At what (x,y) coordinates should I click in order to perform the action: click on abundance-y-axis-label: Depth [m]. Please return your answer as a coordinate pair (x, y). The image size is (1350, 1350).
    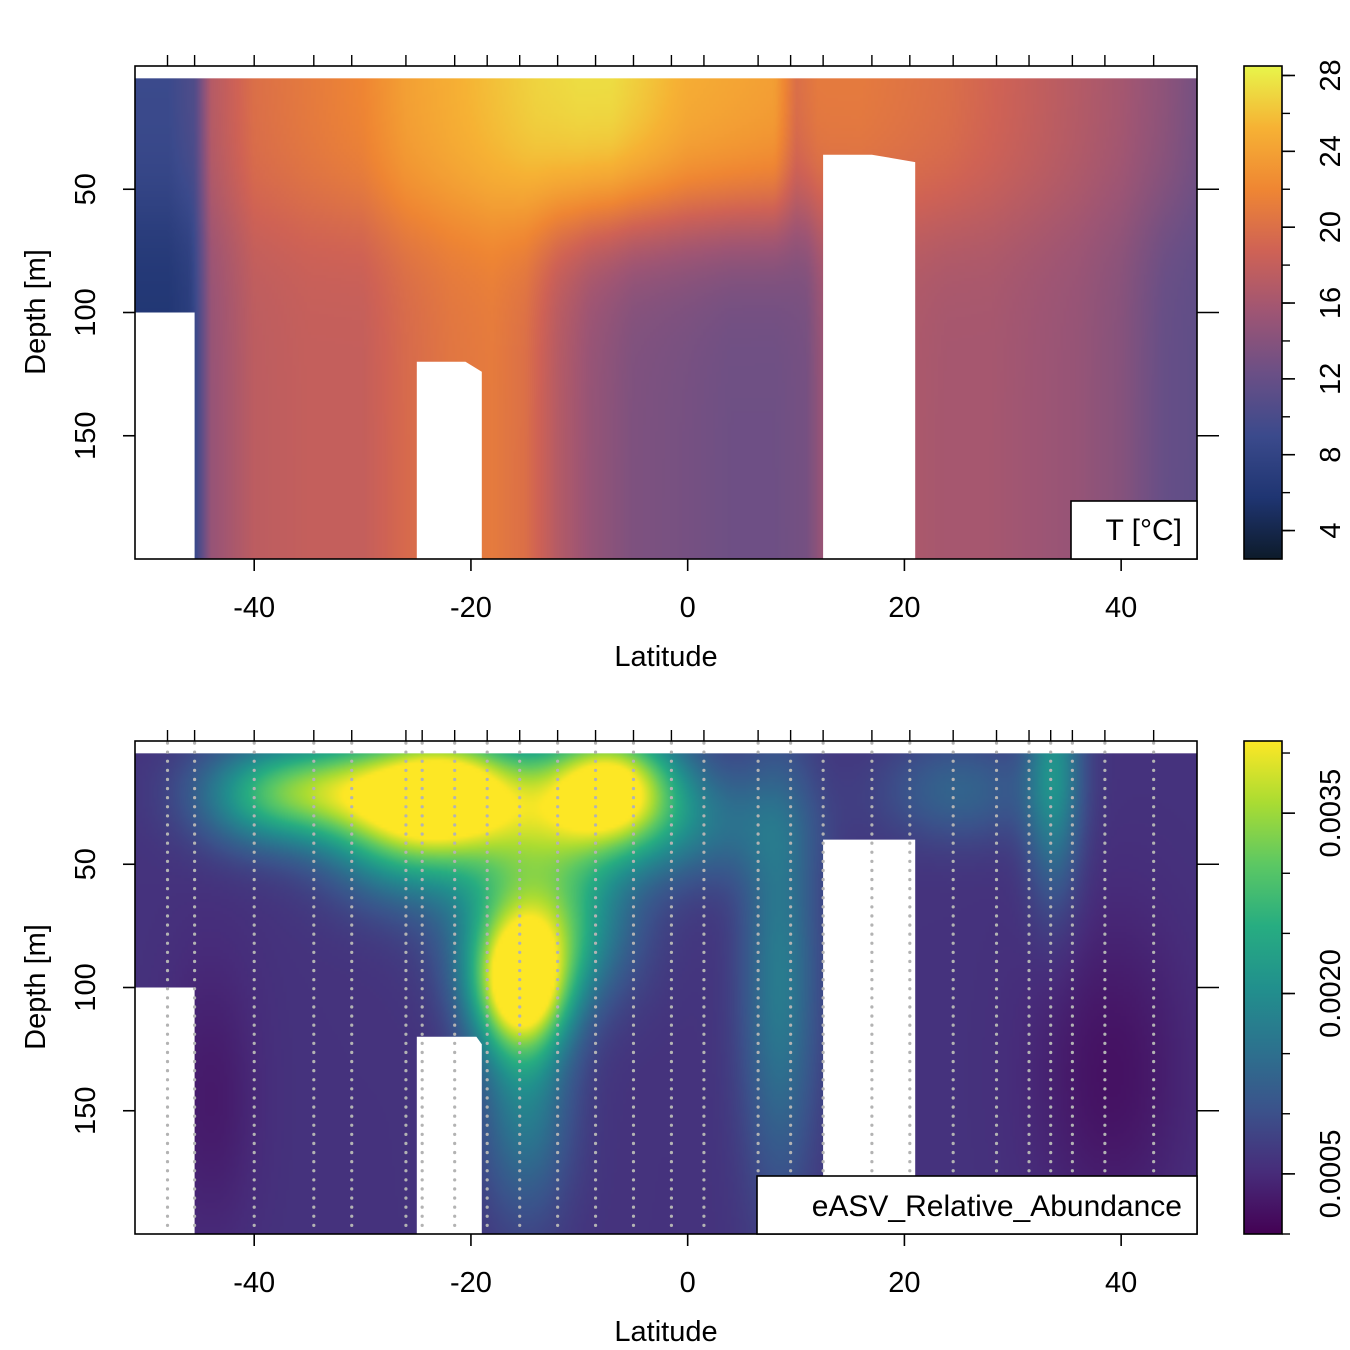
    Looking at the image, I should click on (36, 987).